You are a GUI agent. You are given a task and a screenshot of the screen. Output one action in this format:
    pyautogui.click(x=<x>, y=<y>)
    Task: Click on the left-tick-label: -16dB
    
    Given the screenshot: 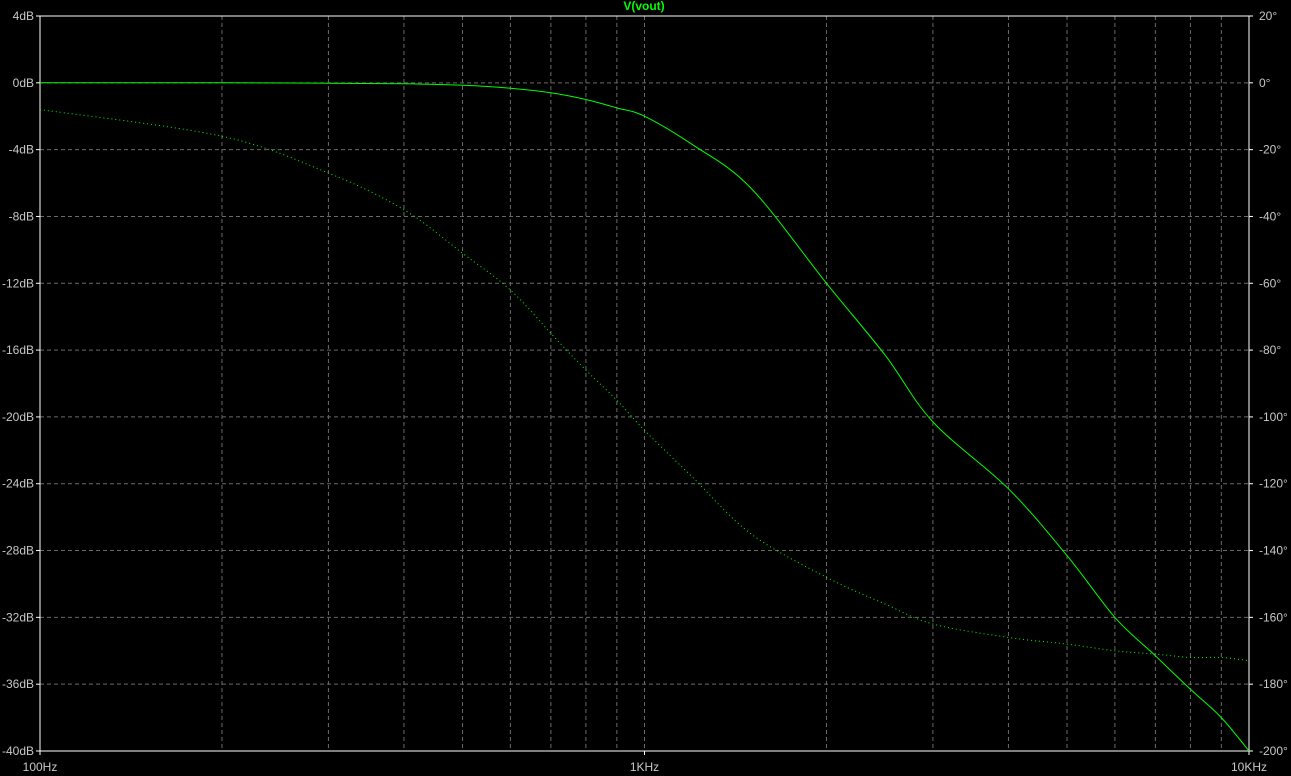 What is the action you would take?
    pyautogui.click(x=18, y=350)
    